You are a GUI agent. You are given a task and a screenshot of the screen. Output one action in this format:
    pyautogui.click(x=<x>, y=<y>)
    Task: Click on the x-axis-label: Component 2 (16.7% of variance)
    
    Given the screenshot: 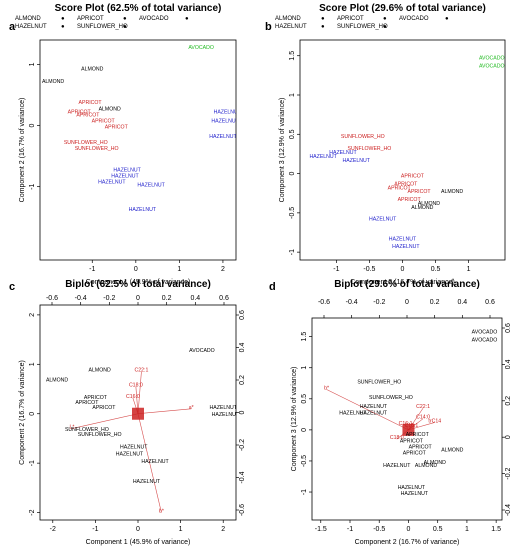 What is the action you would take?
    pyautogui.click(x=407, y=542)
    